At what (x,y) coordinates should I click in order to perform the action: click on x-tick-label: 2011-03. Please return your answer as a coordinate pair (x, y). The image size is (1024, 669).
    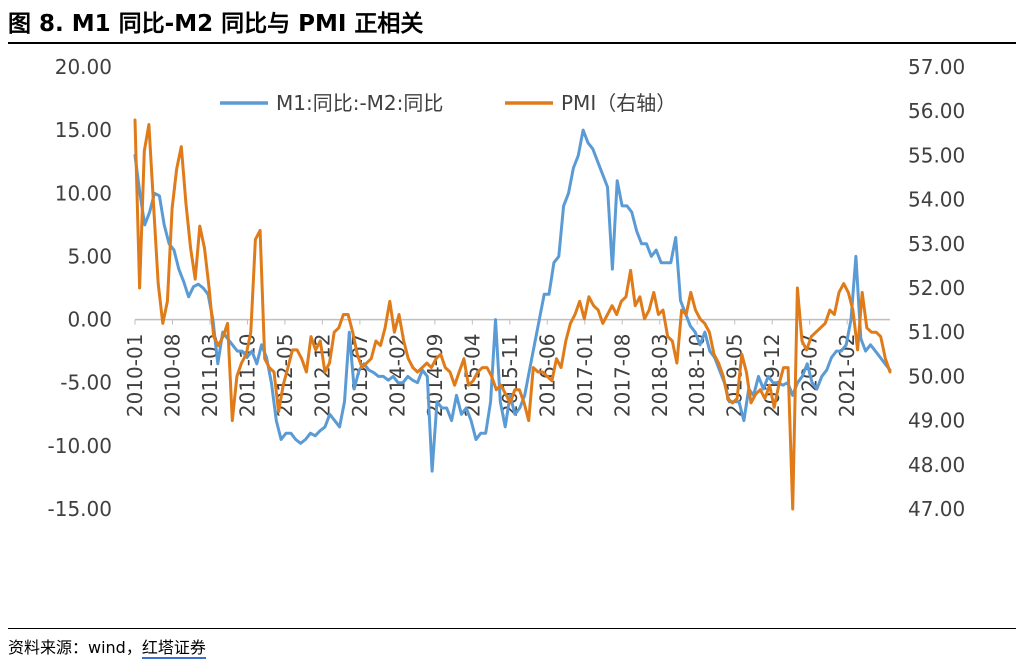
    Looking at the image, I should click on (210, 376).